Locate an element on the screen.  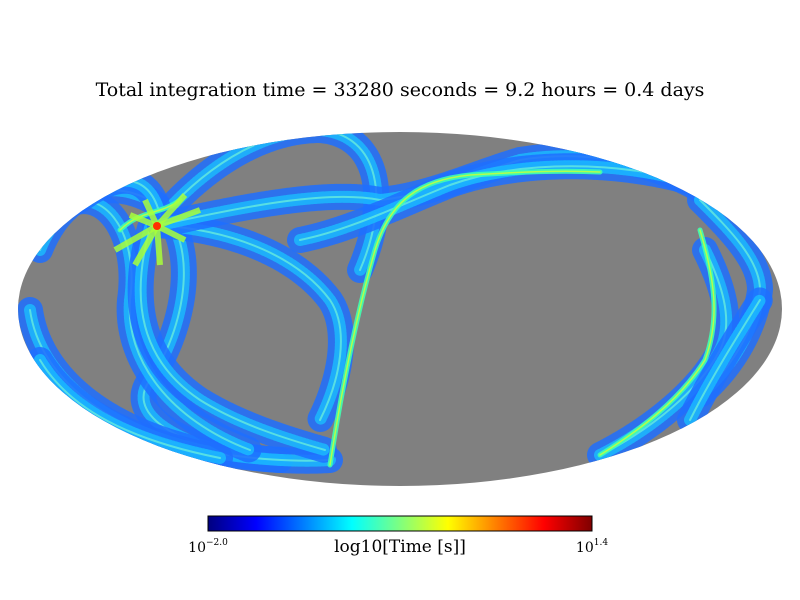
colorbar-min-base: 10 is located at coordinates (197, 548).